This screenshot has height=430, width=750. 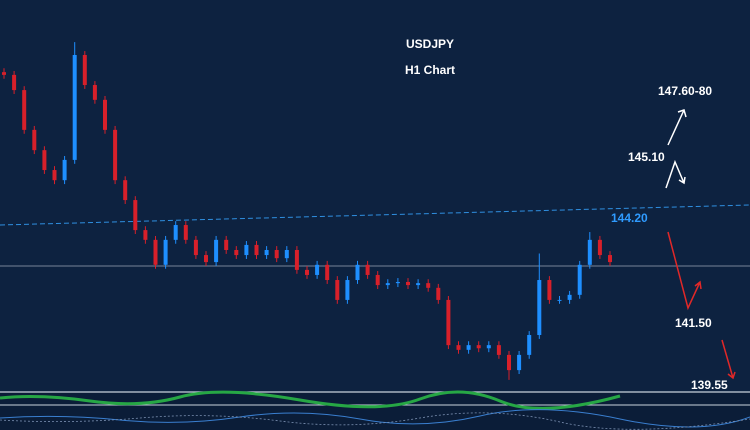 What do you see at coordinates (430, 44) in the screenshot?
I see `symbol: USDJPY` at bounding box center [430, 44].